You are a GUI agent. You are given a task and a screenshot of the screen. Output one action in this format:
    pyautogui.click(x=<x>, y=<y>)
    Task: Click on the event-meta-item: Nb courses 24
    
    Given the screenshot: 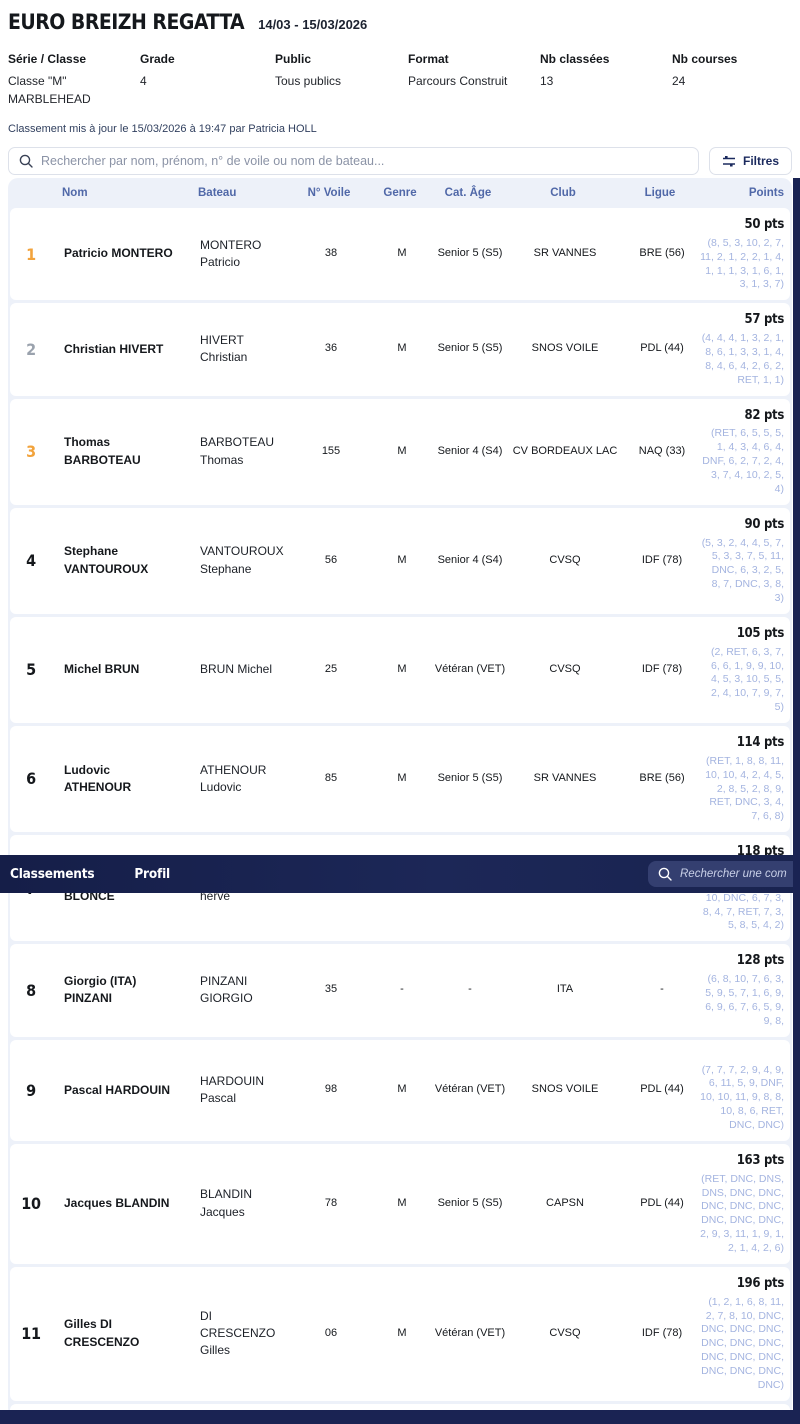 What is the action you would take?
    pyautogui.click(x=732, y=79)
    